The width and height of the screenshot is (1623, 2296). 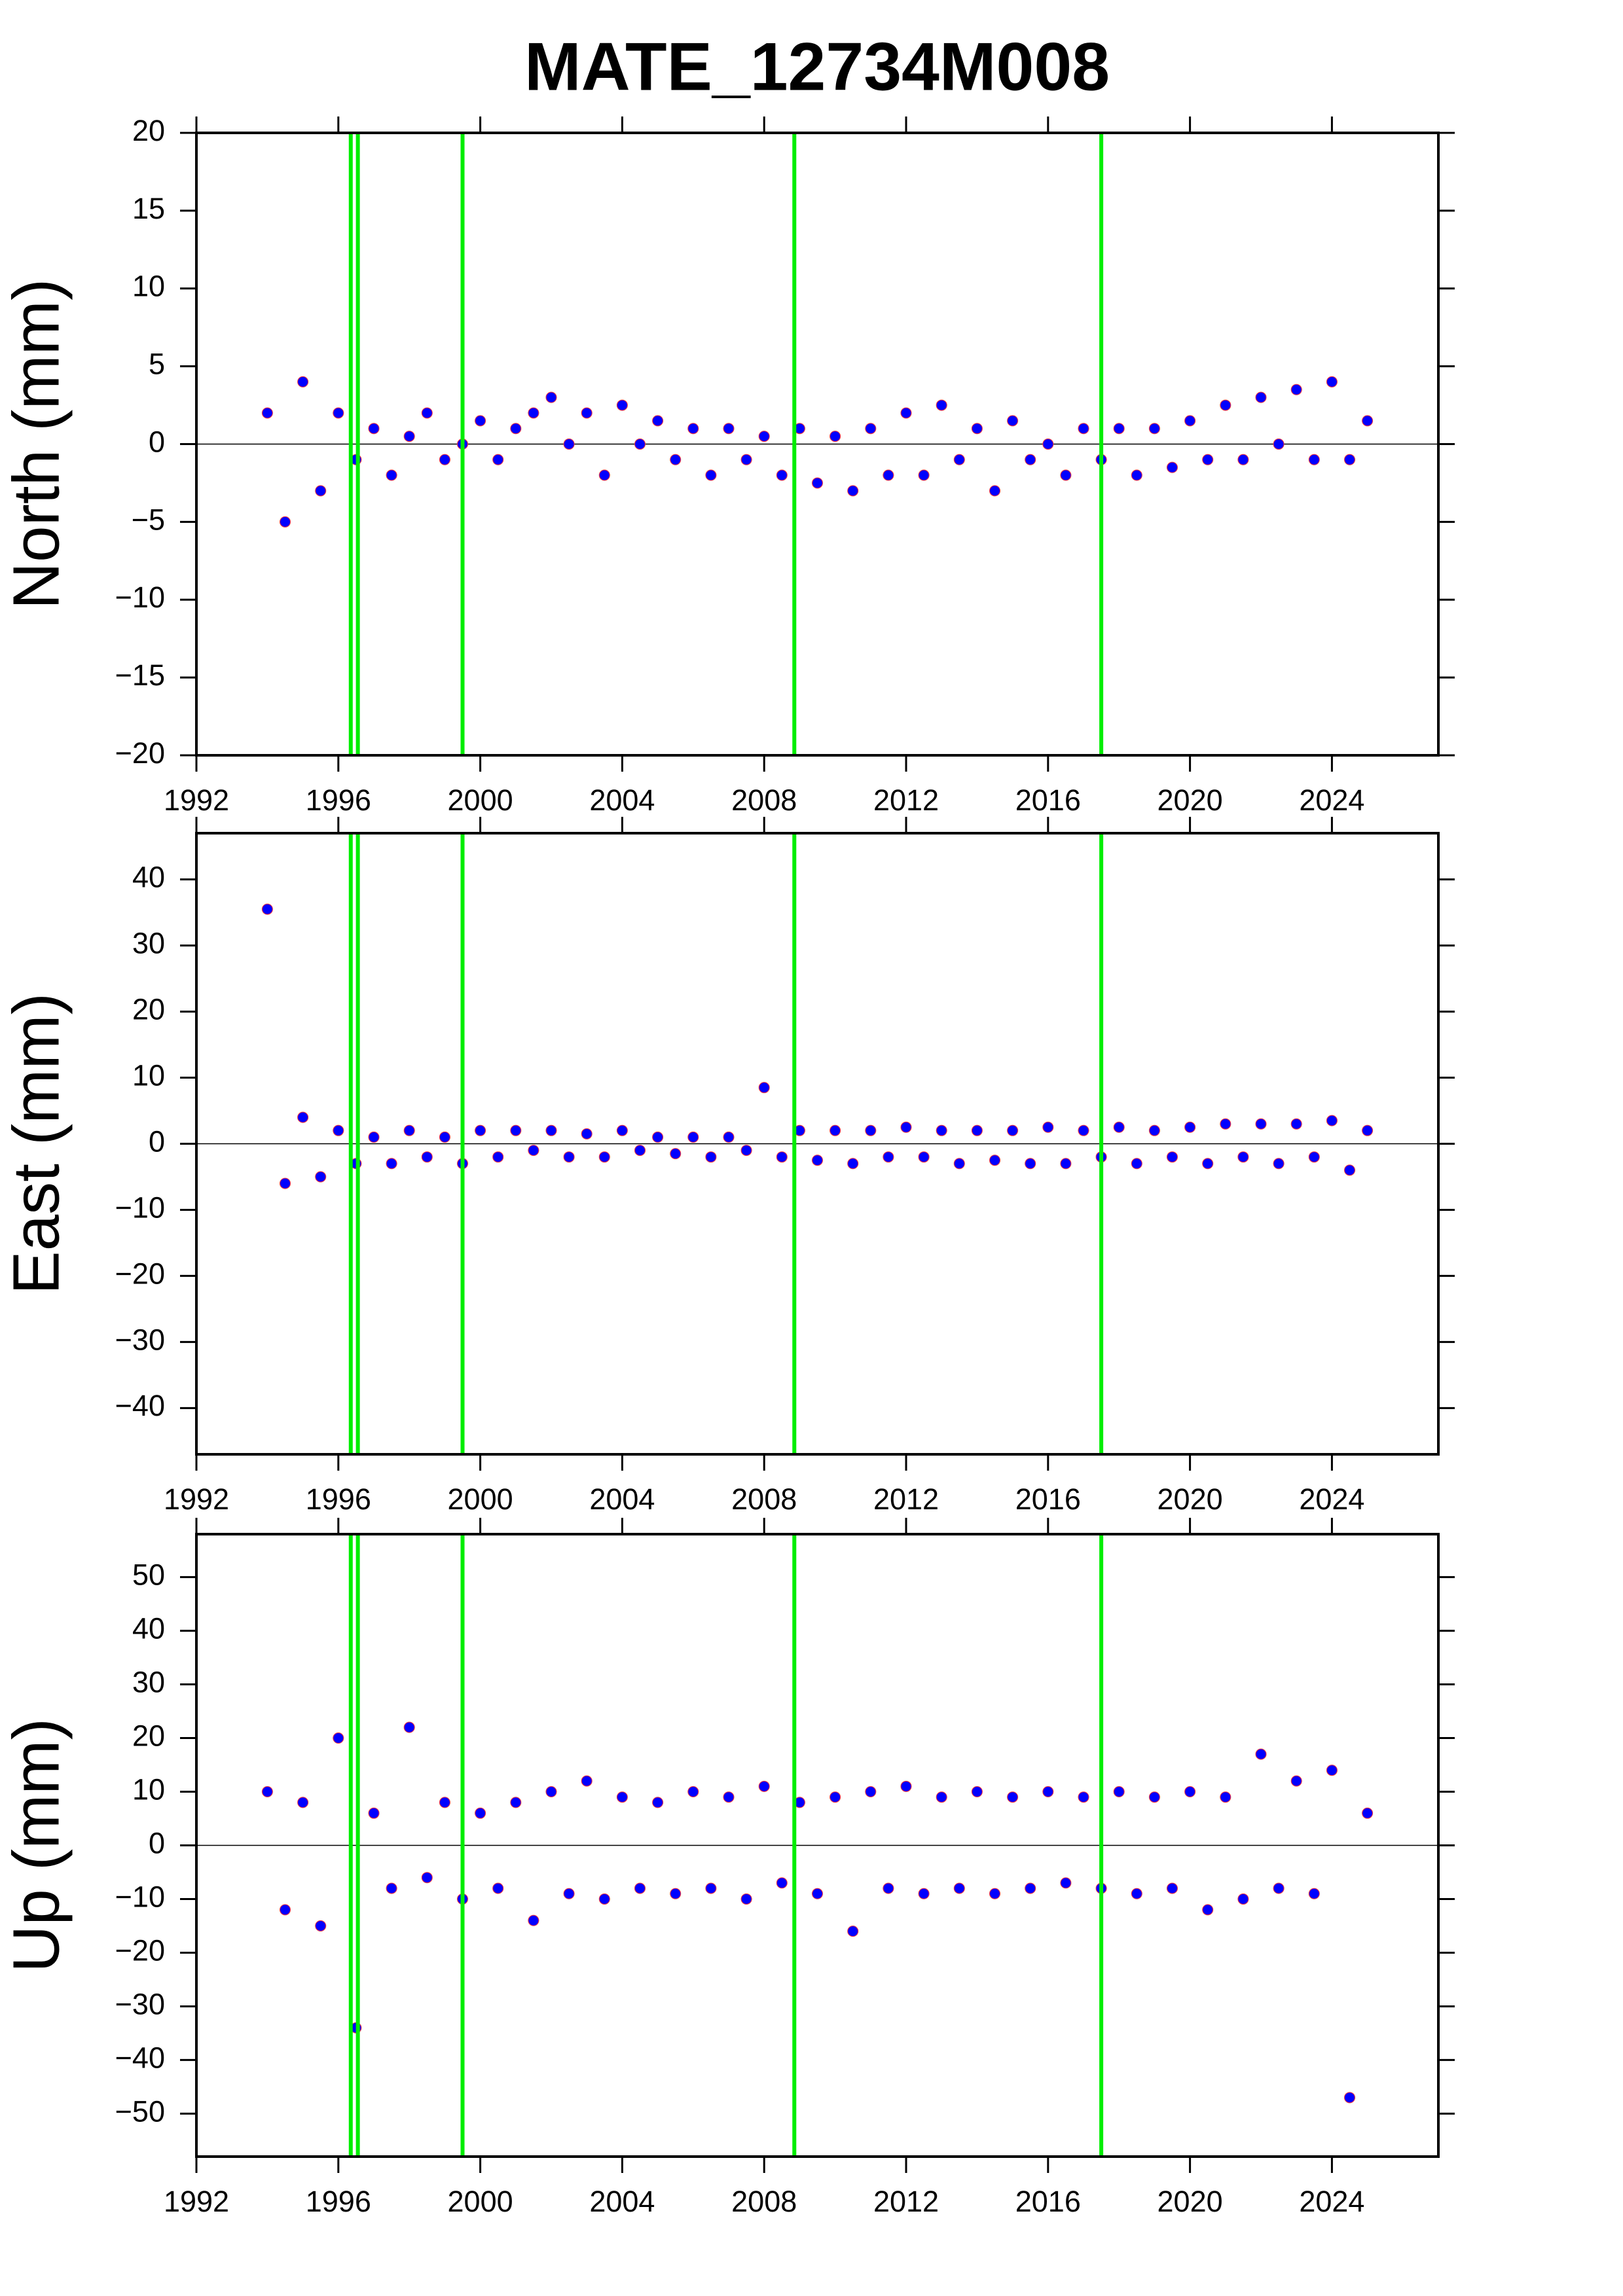 What do you see at coordinates (817, 67) in the screenshot?
I see `chart-title: MATE_12734M008` at bounding box center [817, 67].